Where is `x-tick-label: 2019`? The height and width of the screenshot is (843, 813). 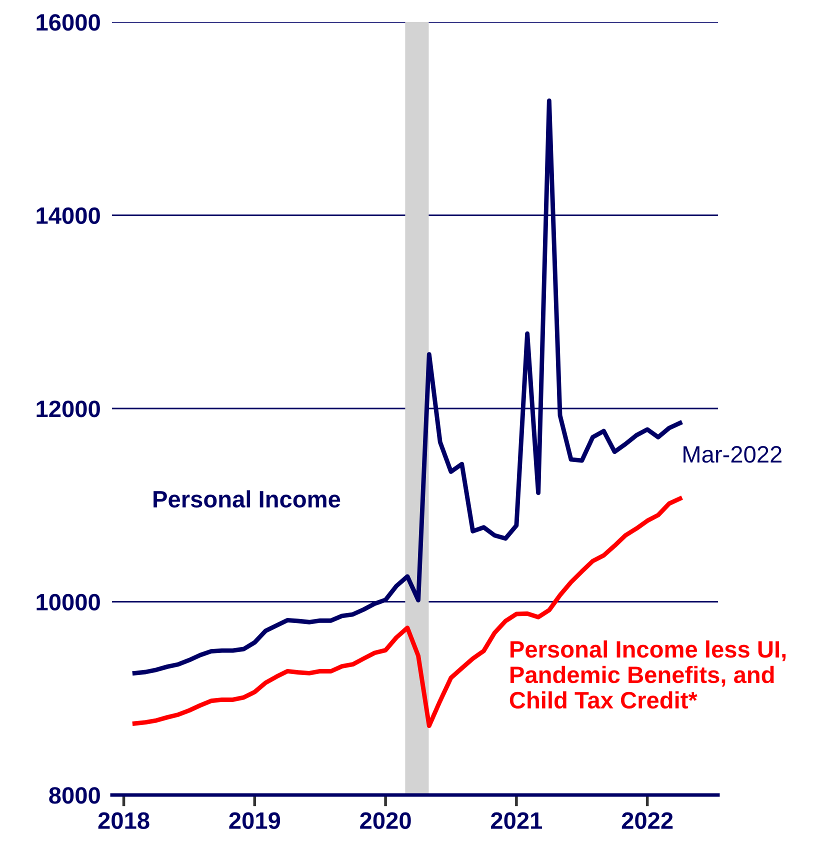 x-tick-label: 2019 is located at coordinates (254, 821).